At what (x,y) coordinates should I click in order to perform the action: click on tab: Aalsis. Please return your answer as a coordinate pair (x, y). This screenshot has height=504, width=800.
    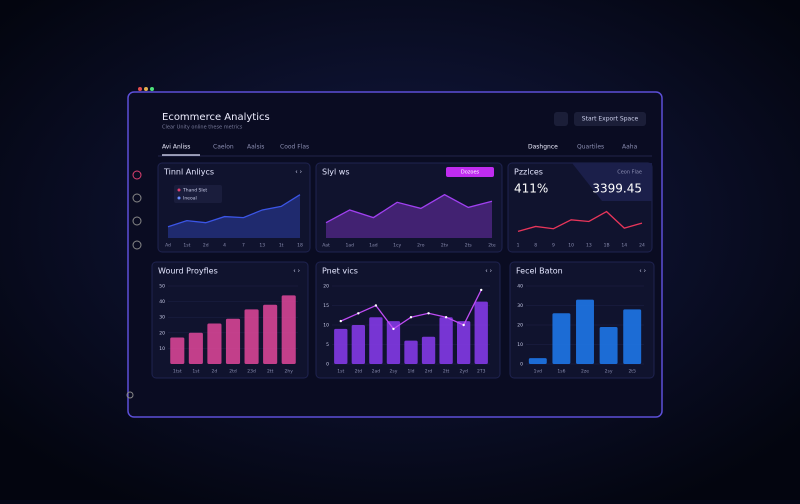
    Looking at the image, I should click on (255, 147).